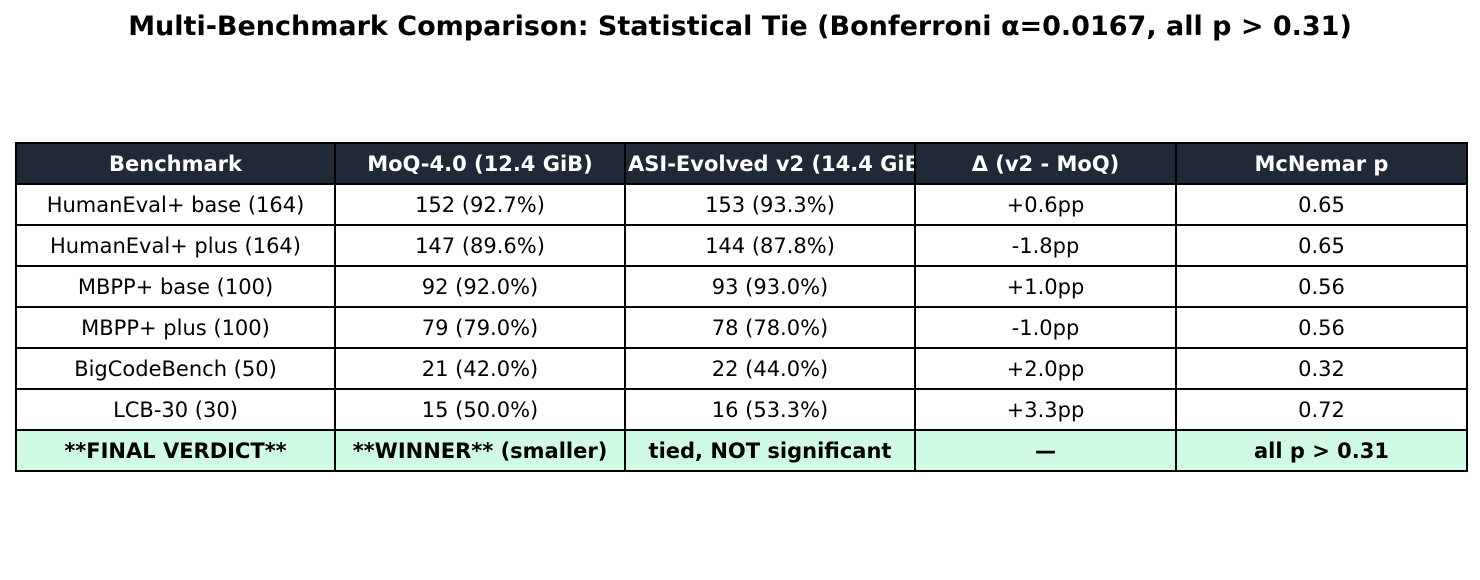 The height and width of the screenshot is (580, 1480). I want to click on table-row-cell-benchmark: MBPP+ plus (100), so click(175, 327).